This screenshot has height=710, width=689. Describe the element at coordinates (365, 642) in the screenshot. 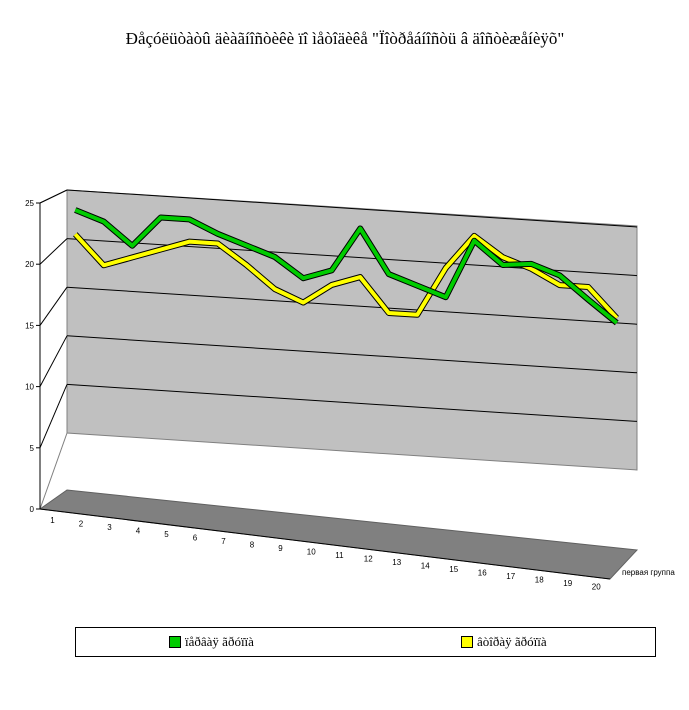

I see `legend: ïåðâàÿ ãðóïïà âòîðàÿ ãðóïïà` at that location.